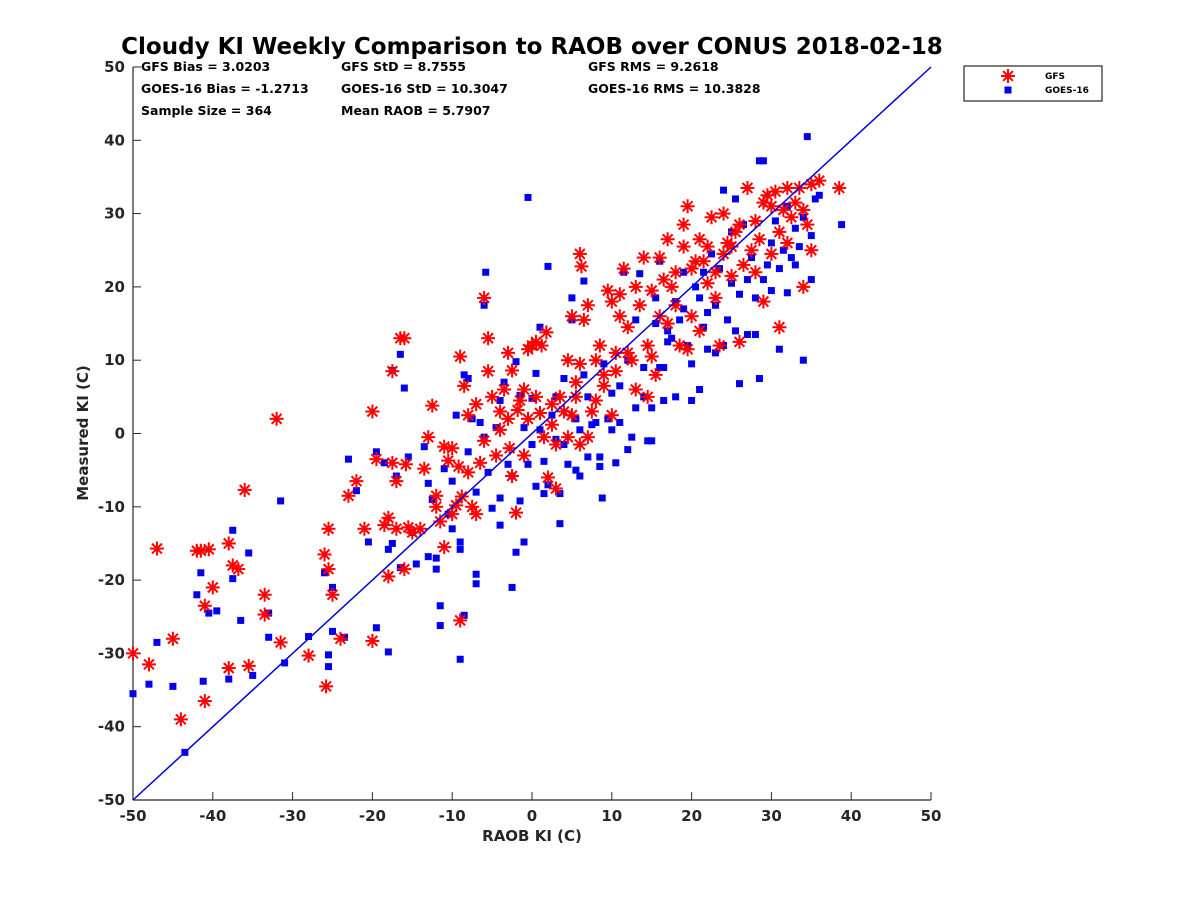 This screenshot has width=1200, height=900. What do you see at coordinates (225, 88) in the screenshot?
I see `stat-goes-bias: GOES-16 Bias = -1.2713` at bounding box center [225, 88].